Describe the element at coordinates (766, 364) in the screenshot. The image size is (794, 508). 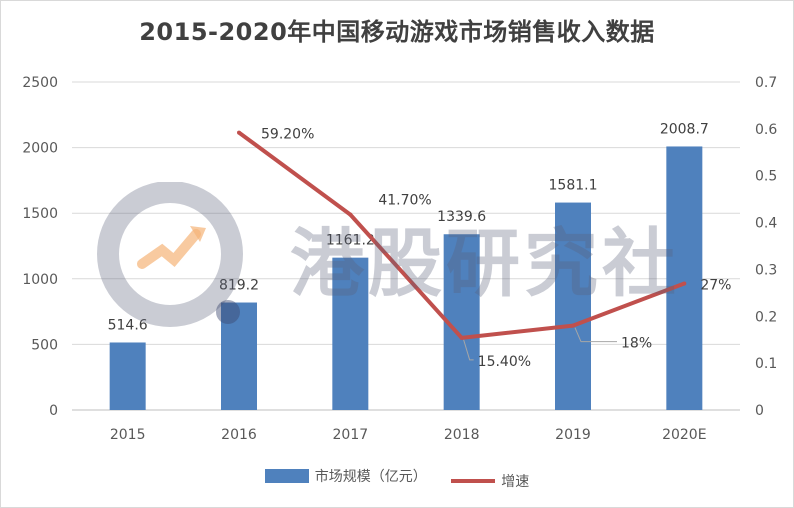
I see `y-right-tick-label: 0.1` at that location.